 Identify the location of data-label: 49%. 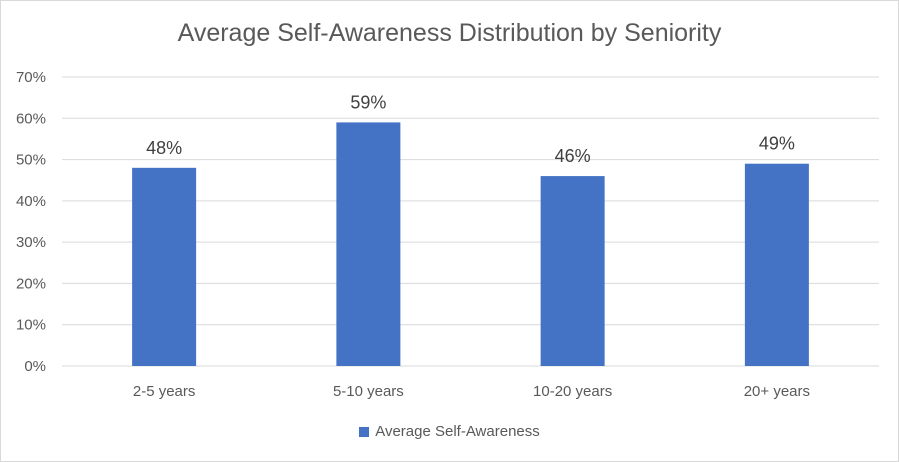
(777, 144).